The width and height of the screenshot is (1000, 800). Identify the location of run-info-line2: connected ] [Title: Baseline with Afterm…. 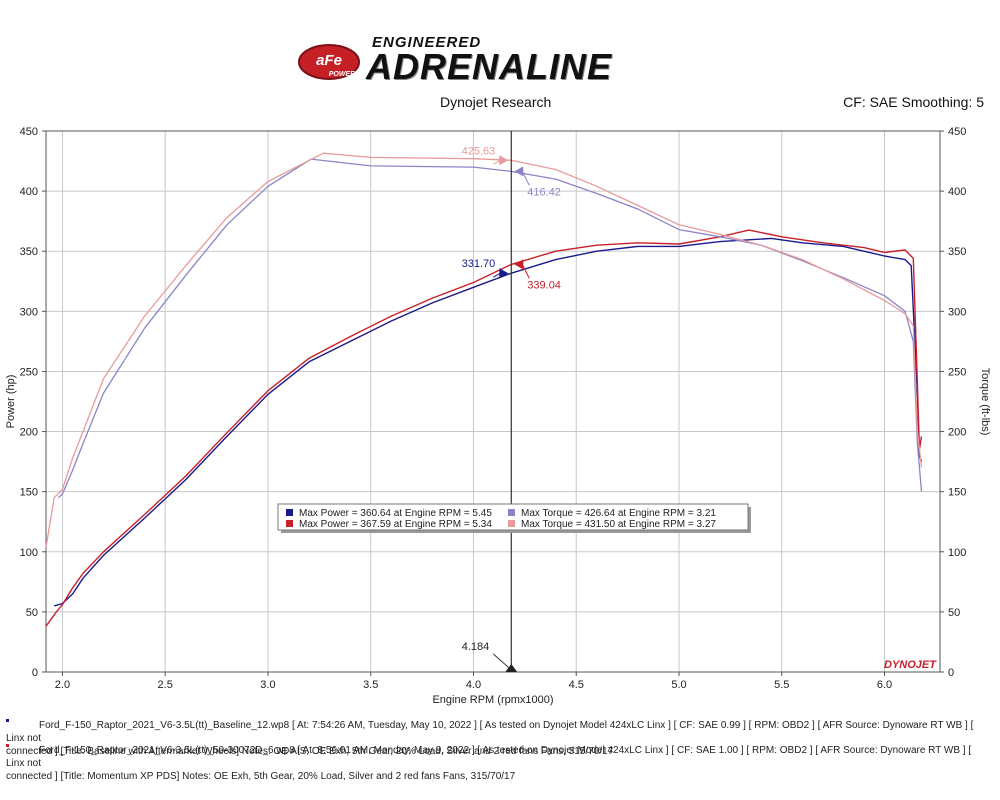
(310, 751).